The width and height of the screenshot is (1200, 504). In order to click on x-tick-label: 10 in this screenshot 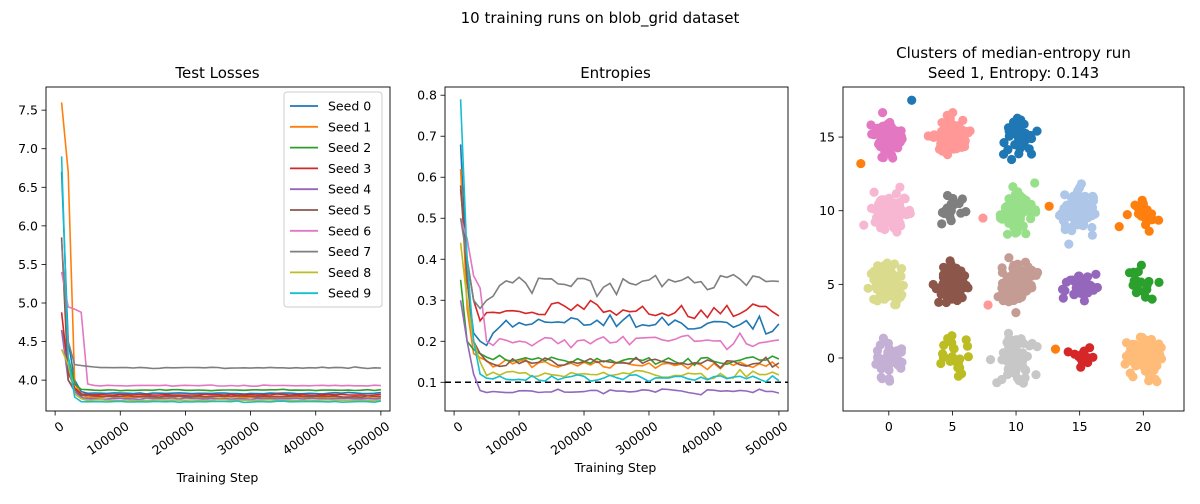, I will do `click(1016, 426)`.